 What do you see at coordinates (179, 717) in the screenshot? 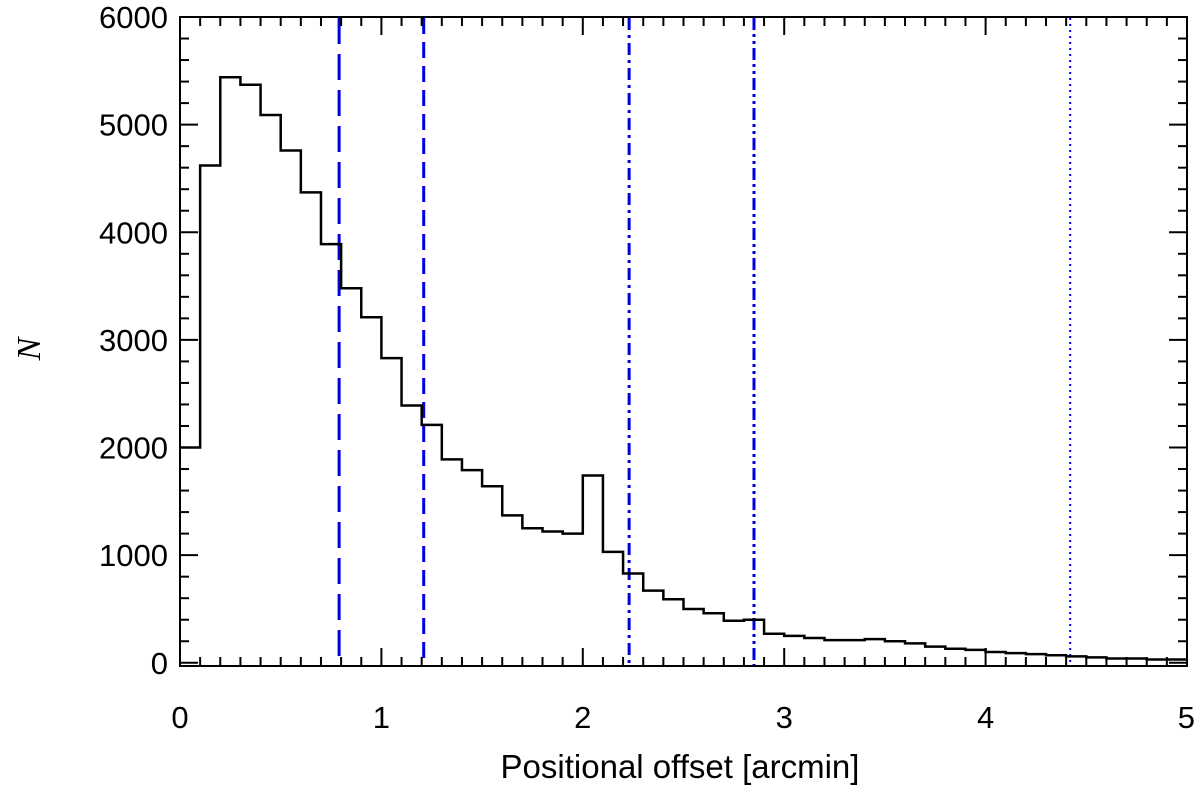
I see `x-tick-label: 0` at bounding box center [179, 717].